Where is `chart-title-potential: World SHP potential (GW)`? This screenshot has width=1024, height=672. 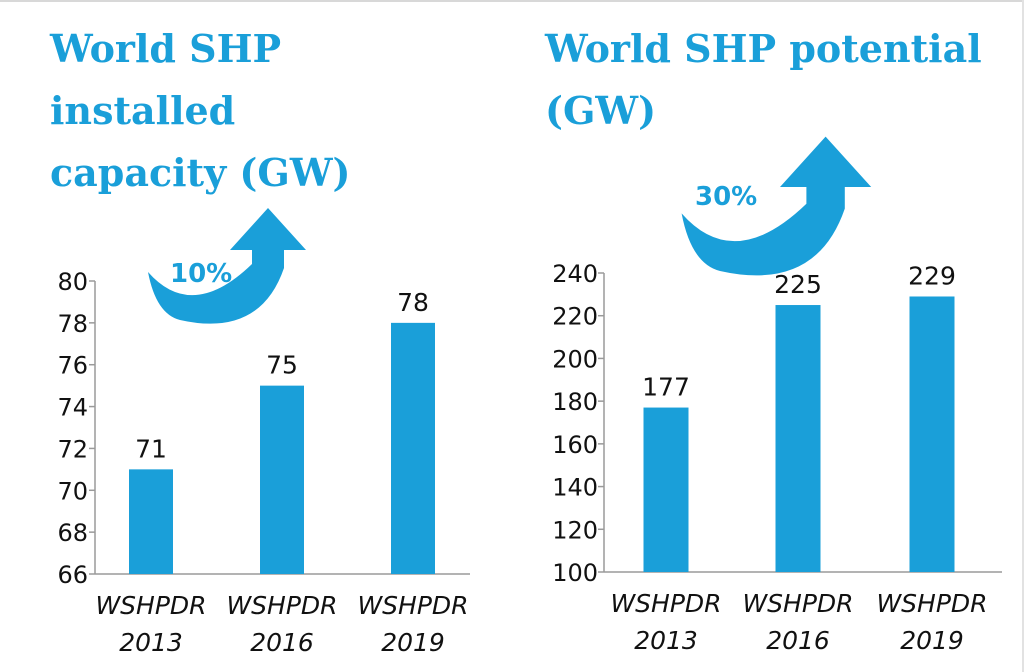
chart-title-potential: World SHP potential (GW) is located at coordinates (763, 79).